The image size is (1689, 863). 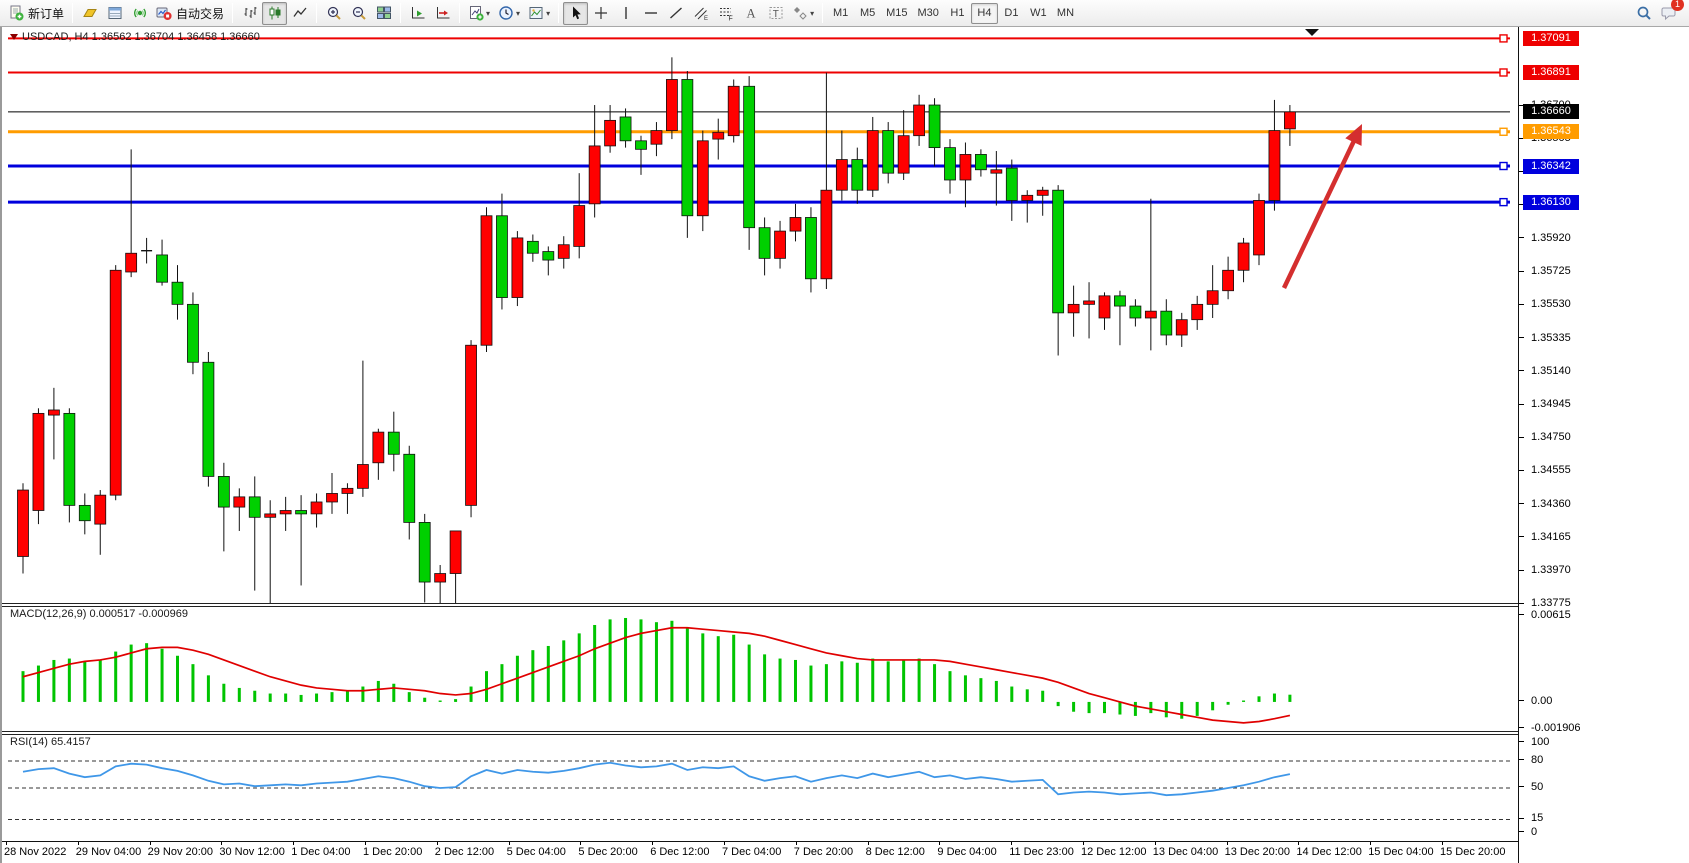 I want to click on svg-text: E, so click(x=706, y=18).